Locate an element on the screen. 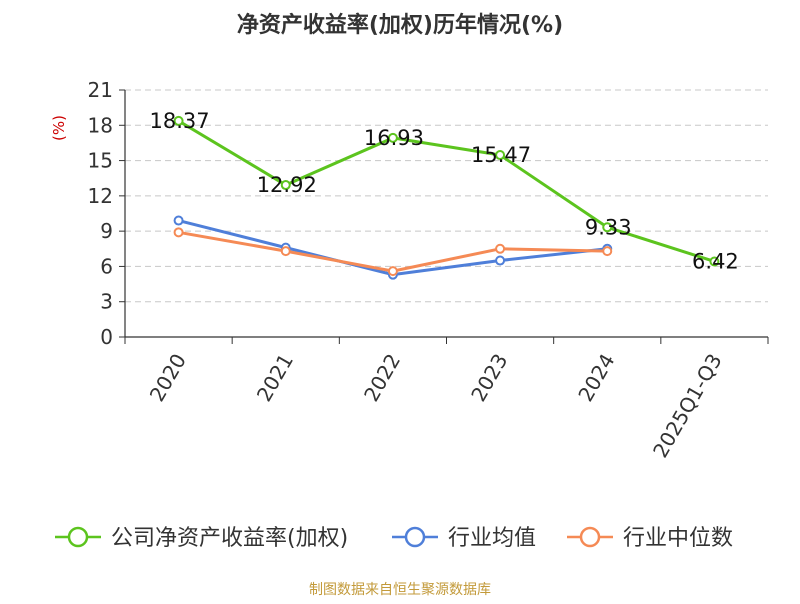 The height and width of the screenshot is (604, 800). data-label: 9.33 is located at coordinates (608, 227).